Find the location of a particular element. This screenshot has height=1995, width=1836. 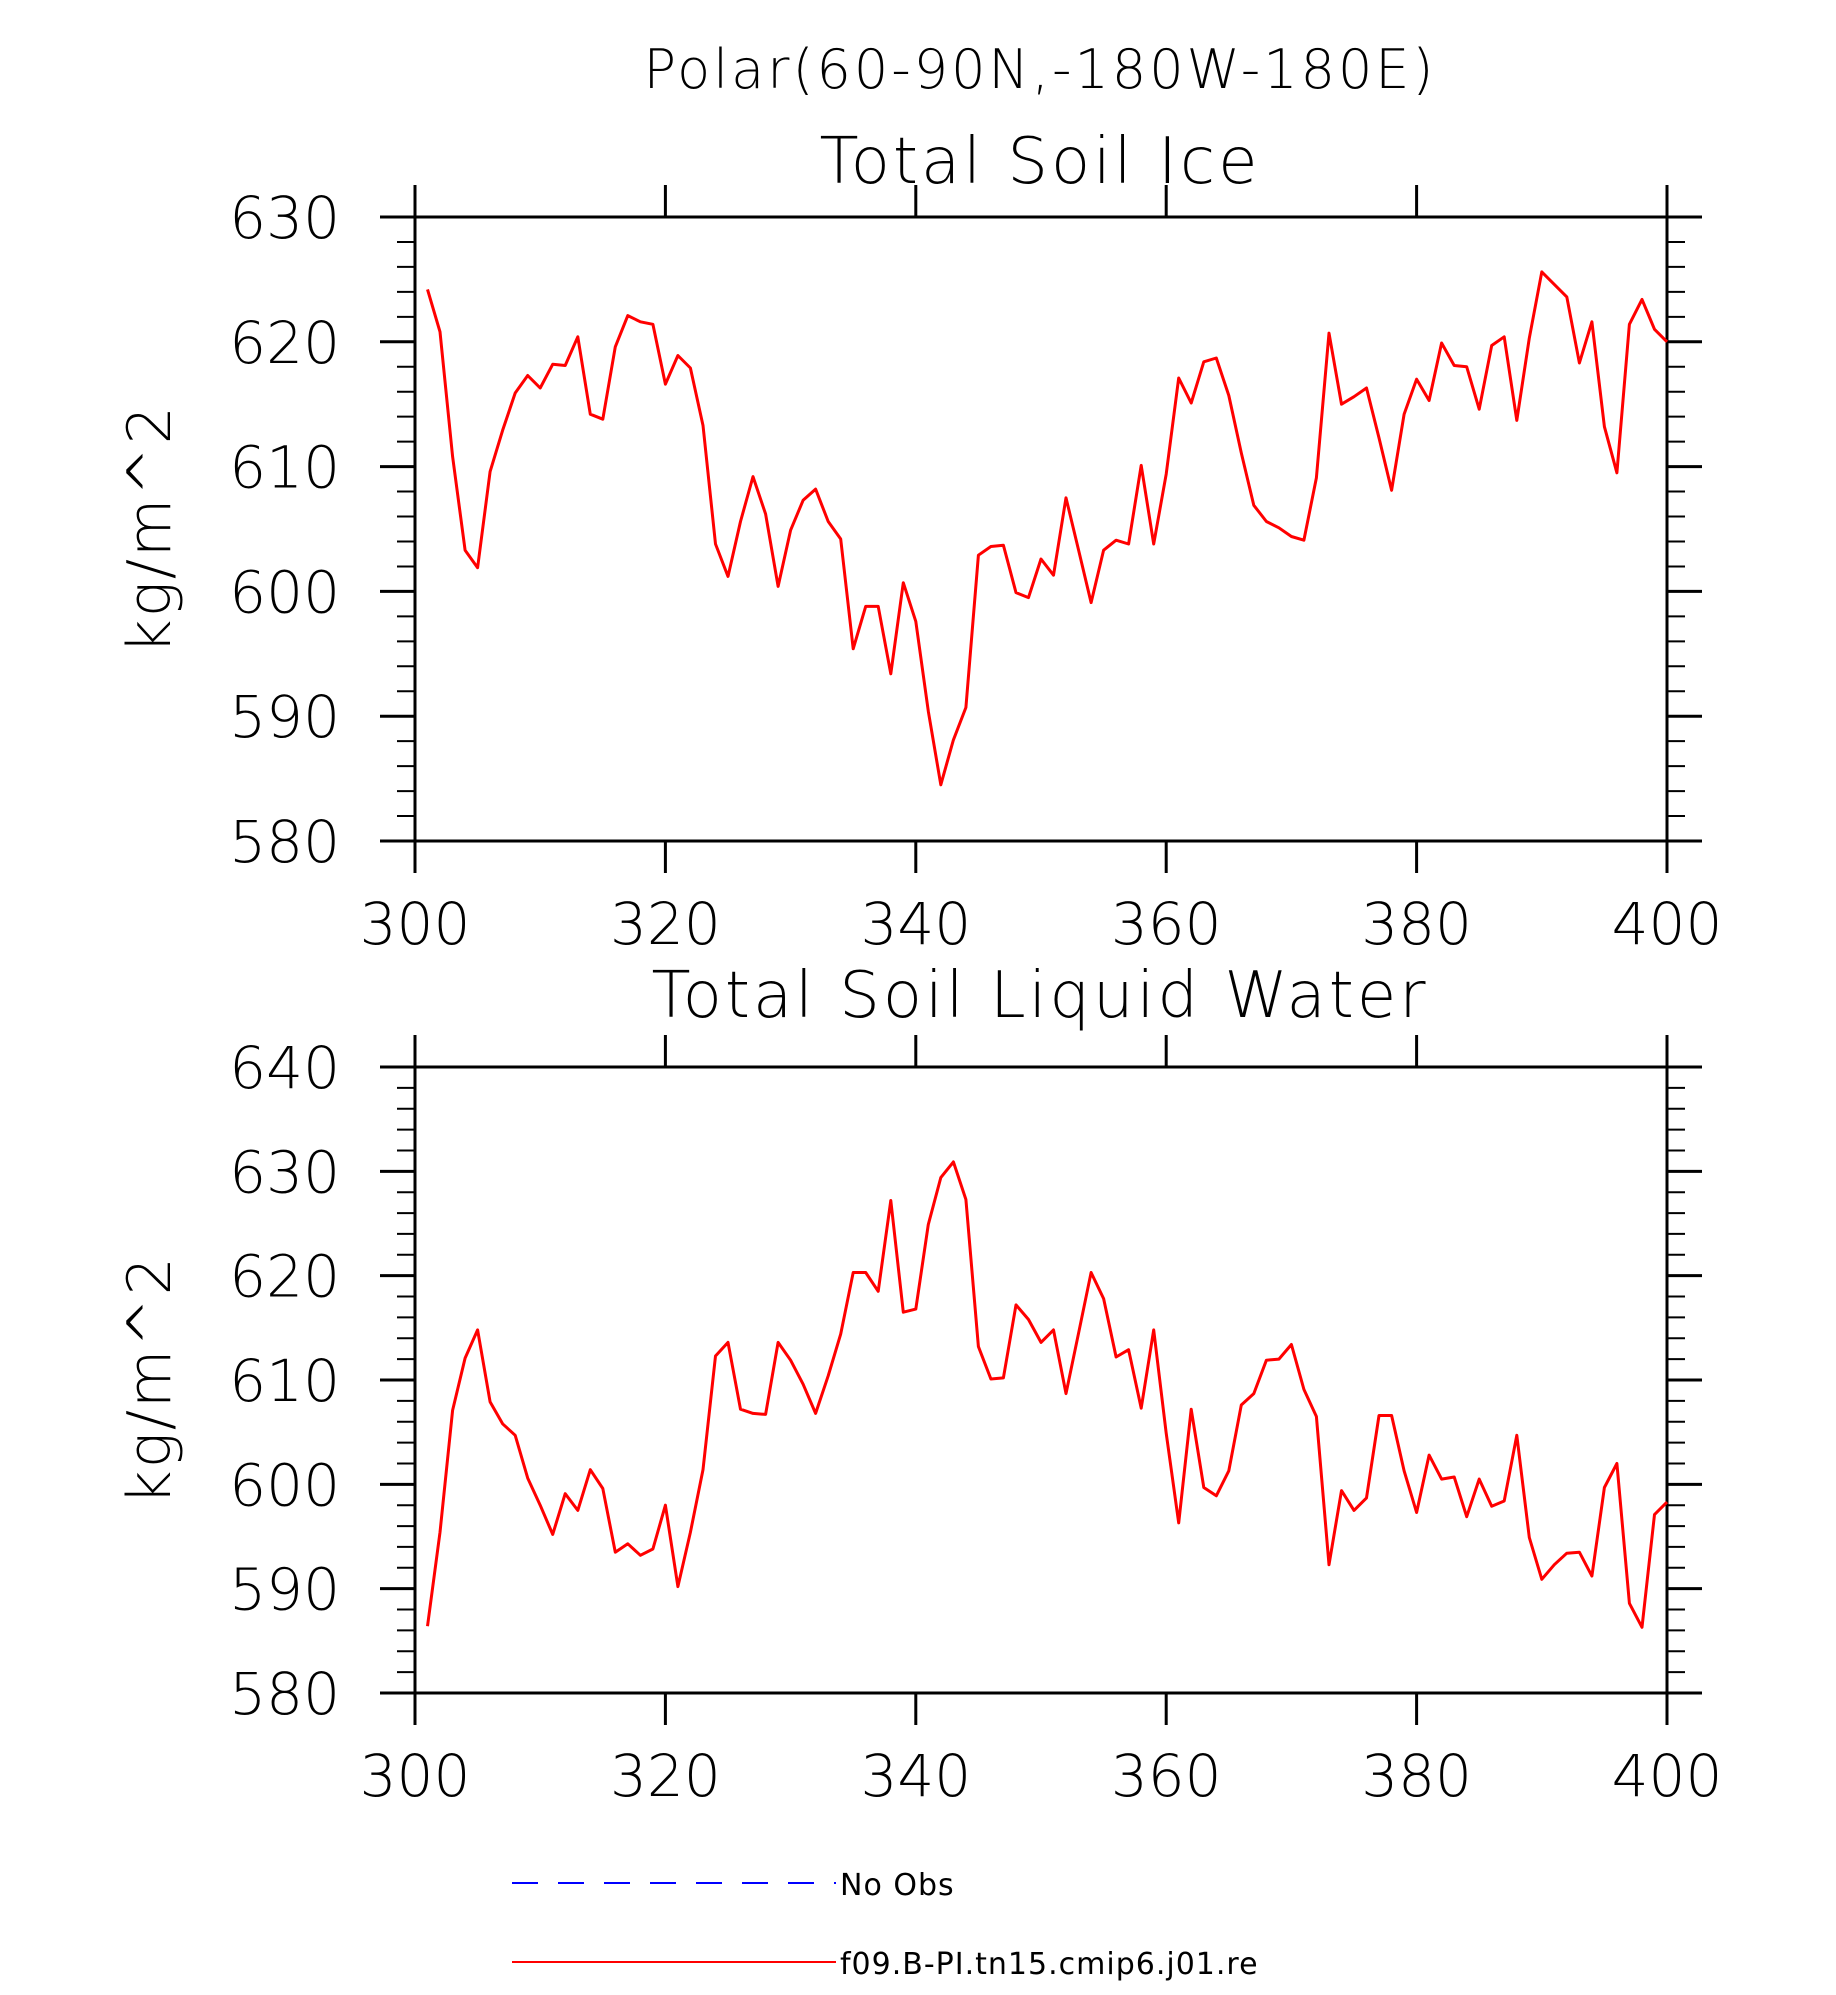

legend: No Obs f09.B-PI.tn15.cmip6.j01.re is located at coordinates (885, 1925).